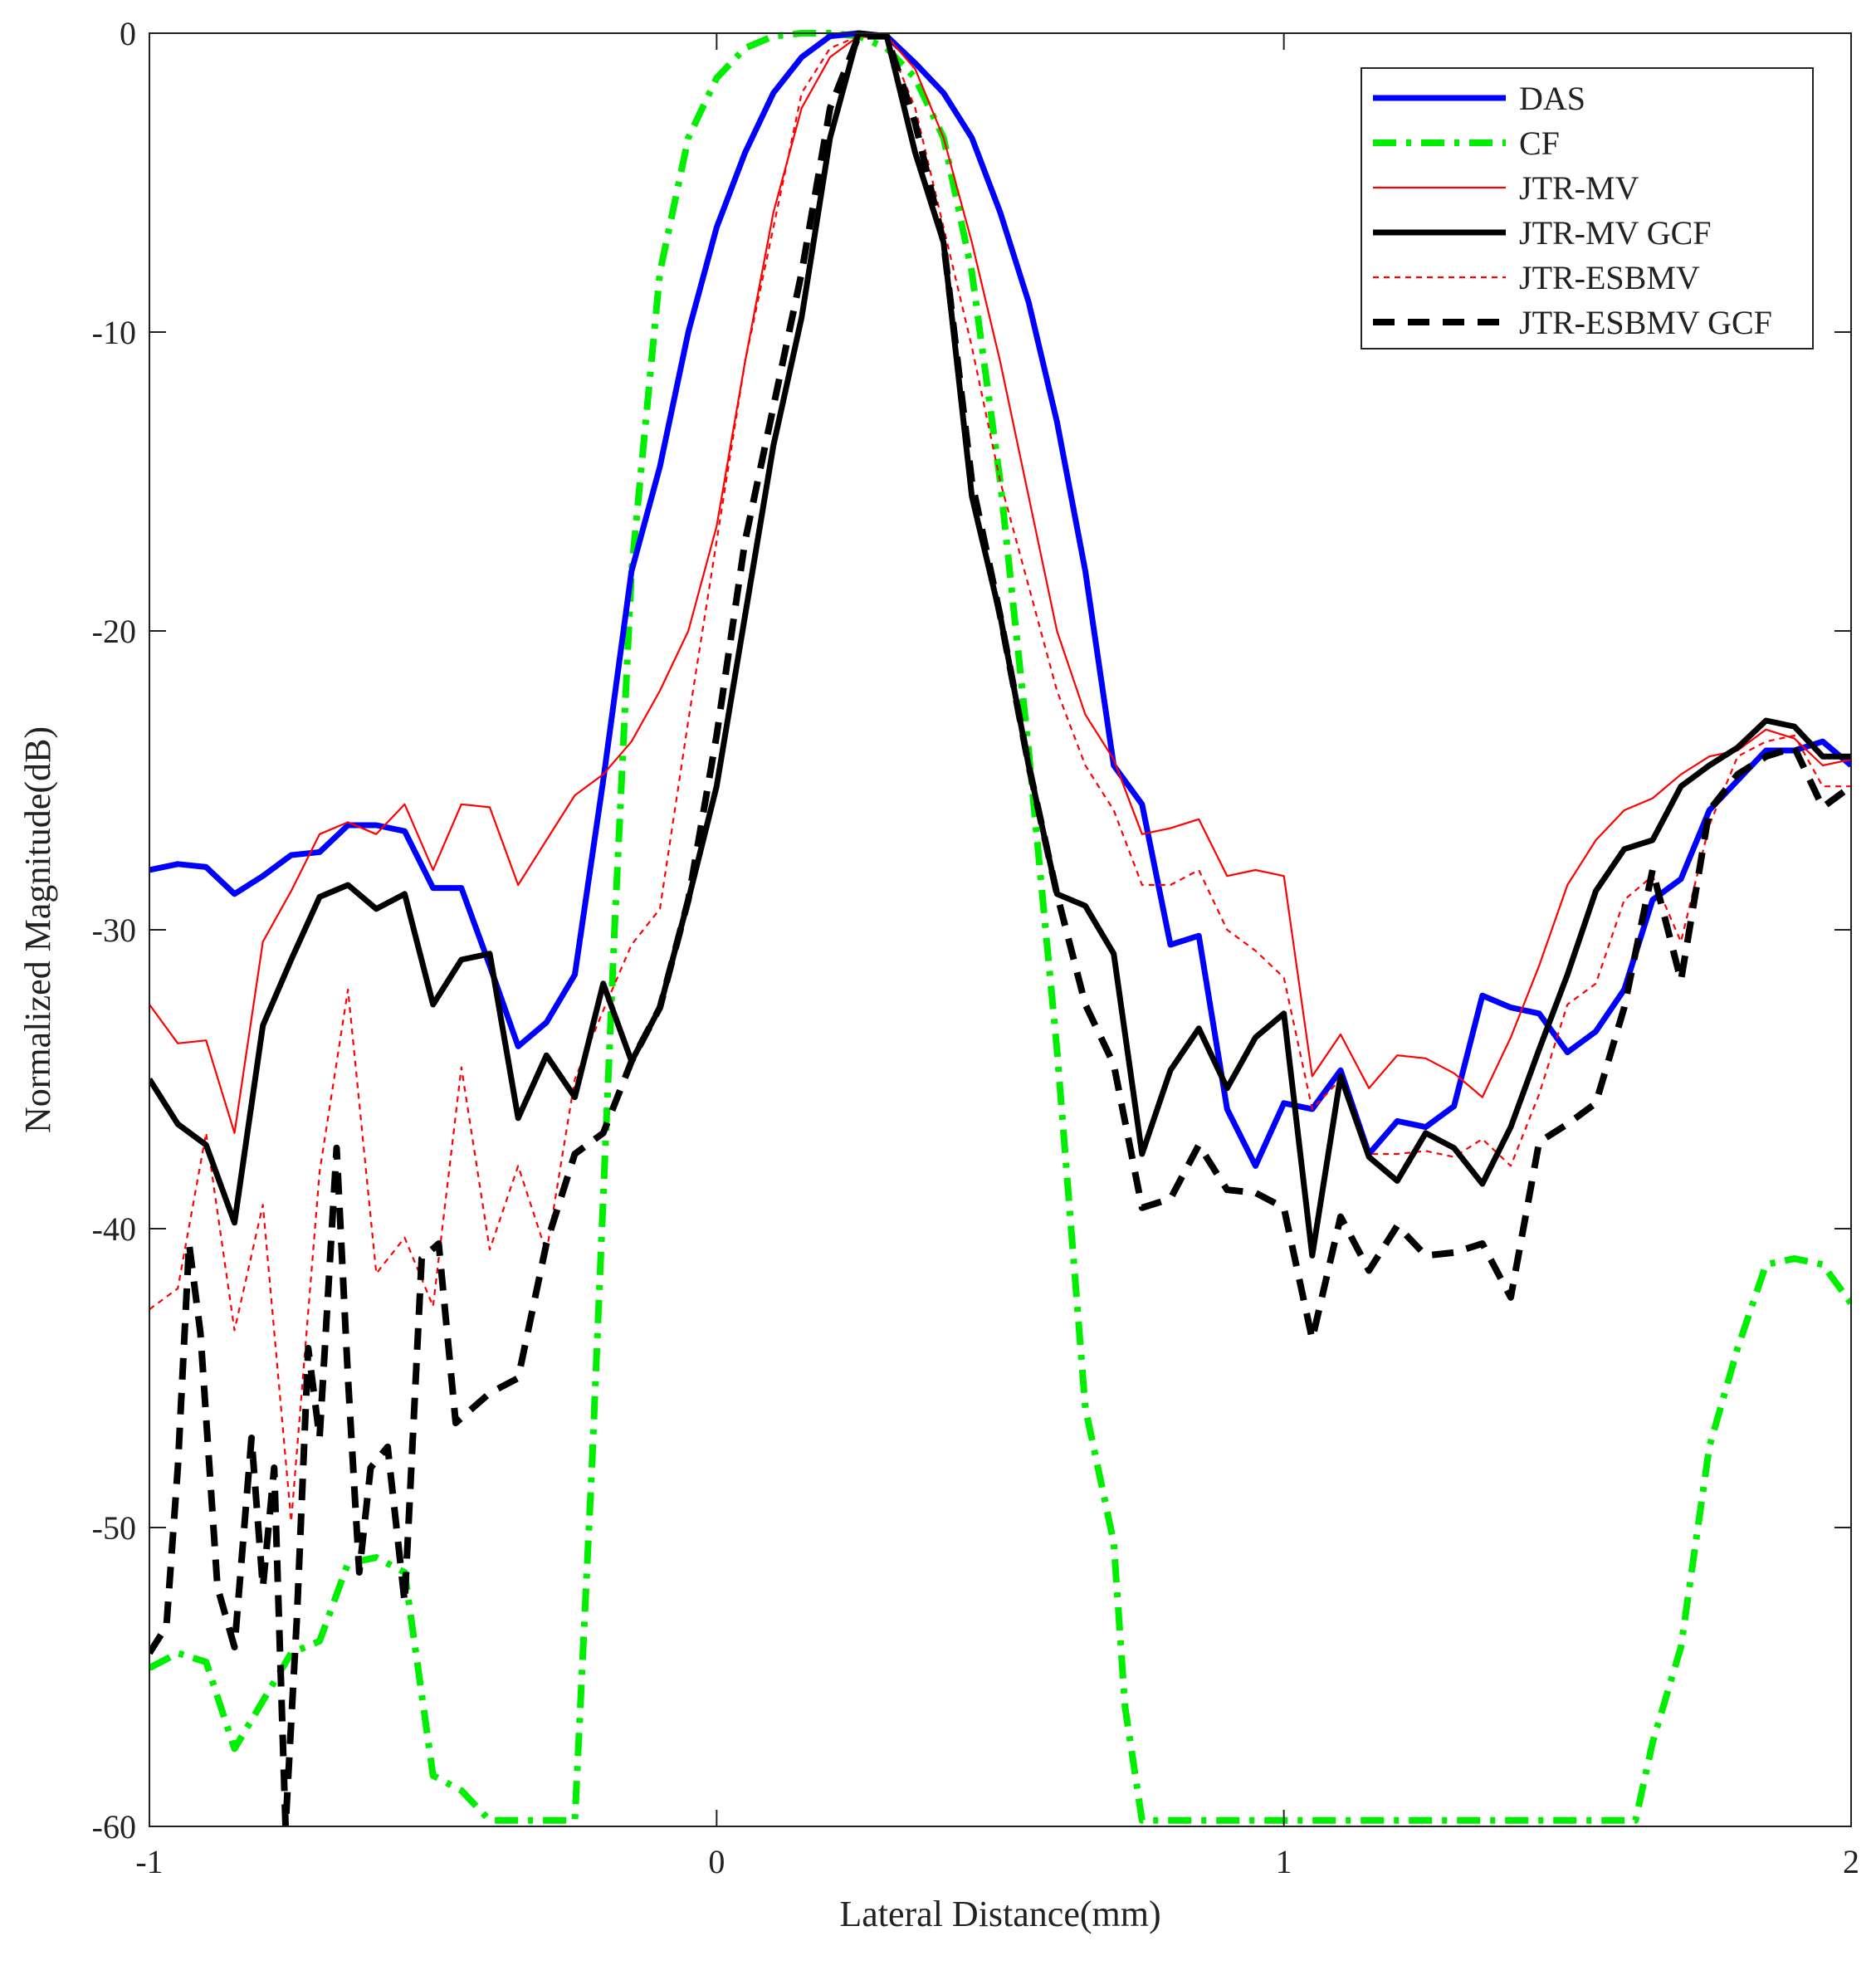 The height and width of the screenshot is (1975, 1876). Describe the element at coordinates (1552, 98) in the screenshot. I see `legend-label: DAS` at that location.